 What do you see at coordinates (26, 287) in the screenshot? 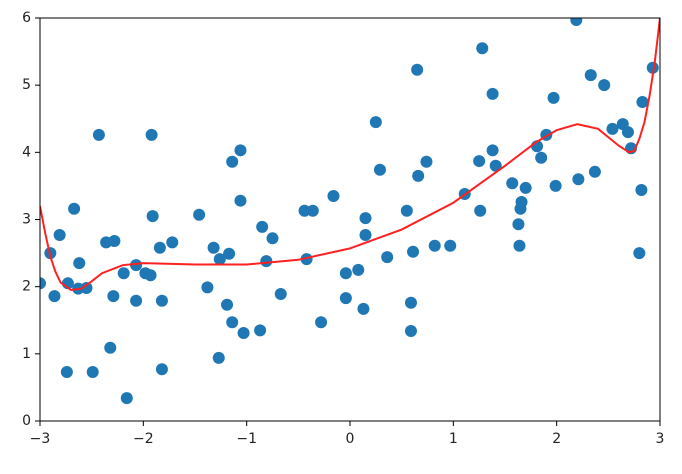
I see `y-tick-label: 2` at bounding box center [26, 287].